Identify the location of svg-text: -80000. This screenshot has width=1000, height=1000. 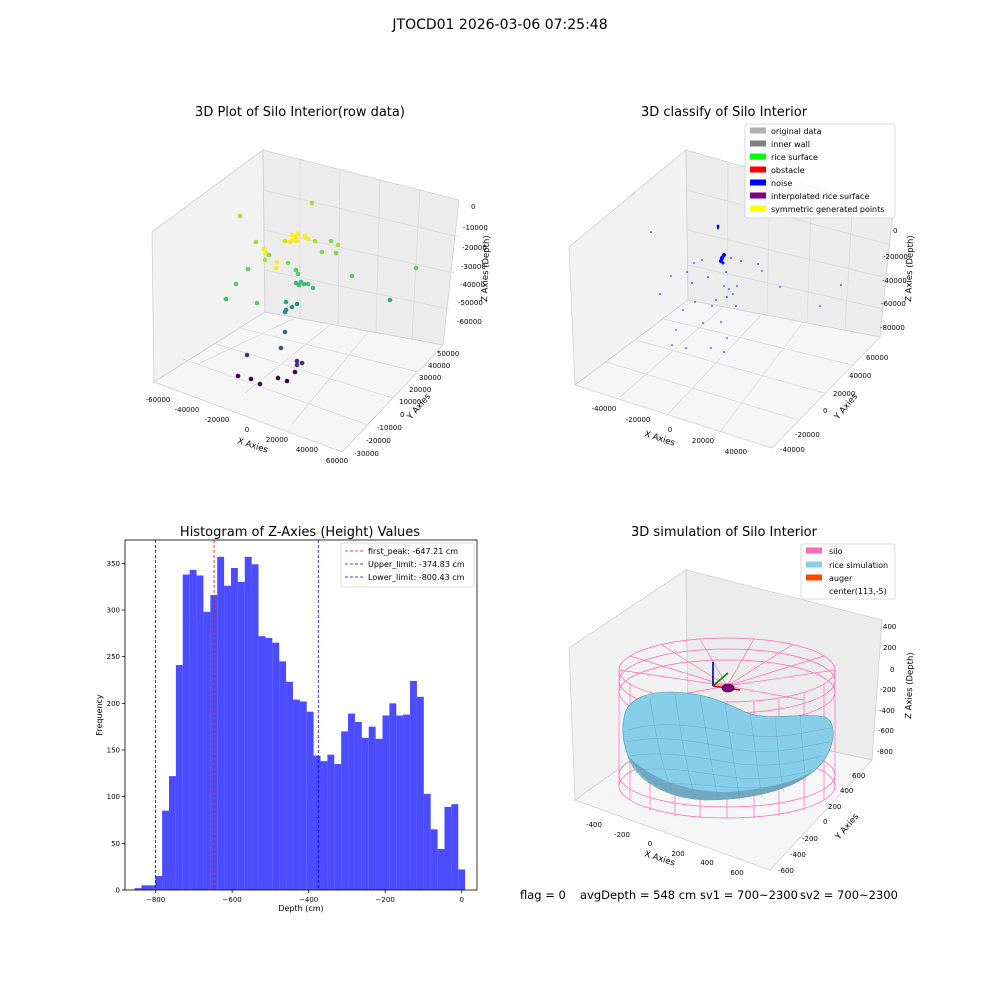
(892, 328).